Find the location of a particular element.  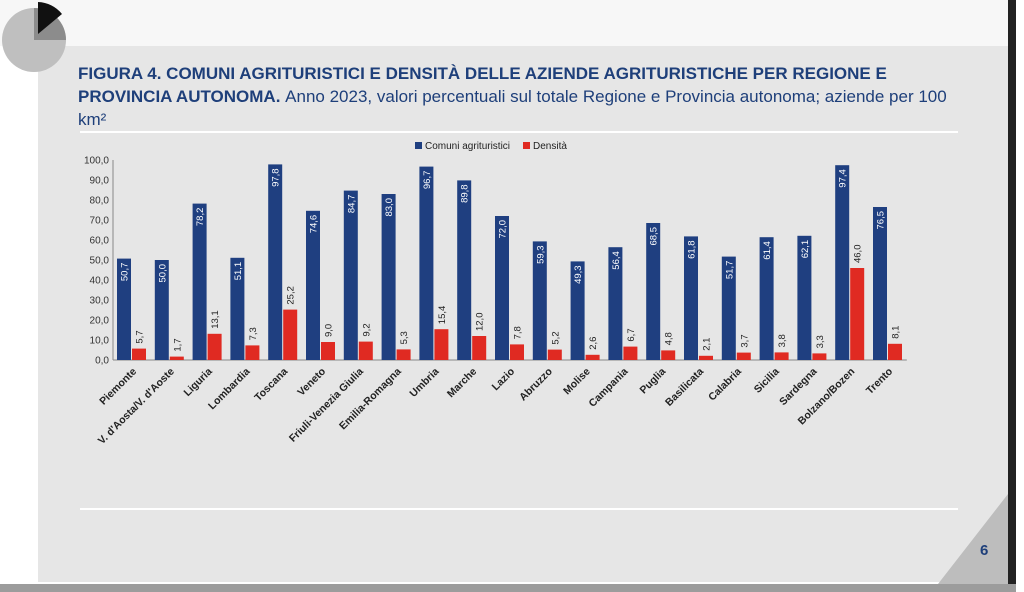

data-label-comuni: 50,0 is located at coordinates (162, 273).